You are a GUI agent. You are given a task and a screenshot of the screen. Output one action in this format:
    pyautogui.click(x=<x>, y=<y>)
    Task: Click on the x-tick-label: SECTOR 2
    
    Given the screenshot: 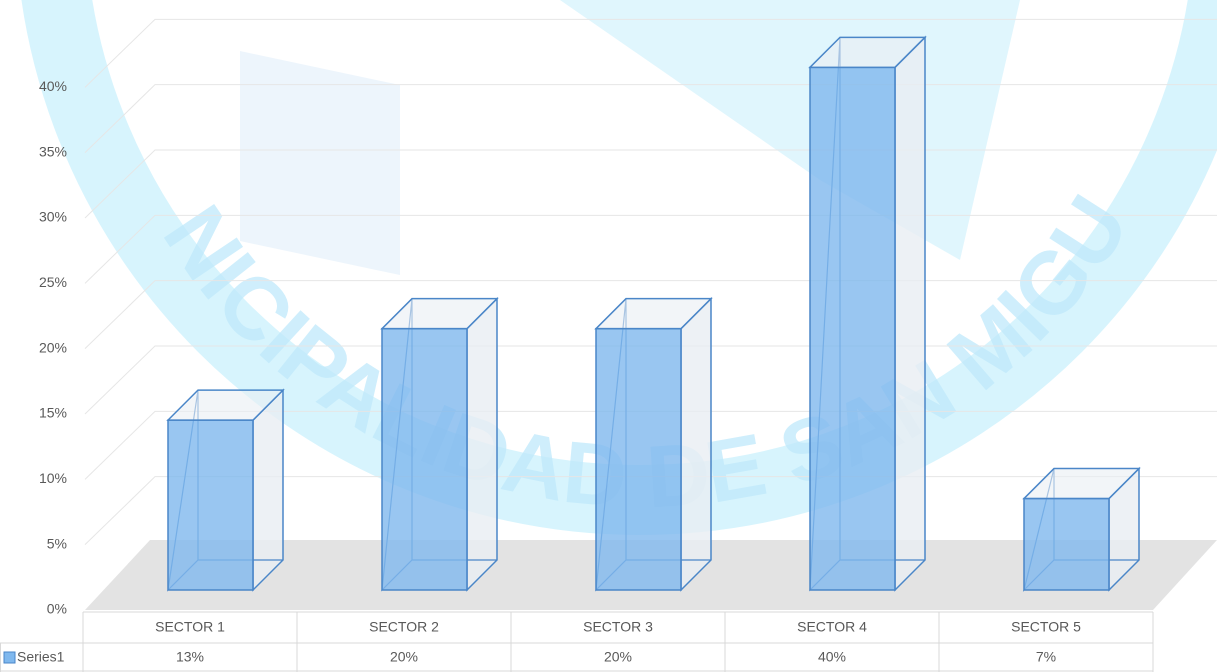 What is the action you would take?
    pyautogui.click(x=404, y=627)
    